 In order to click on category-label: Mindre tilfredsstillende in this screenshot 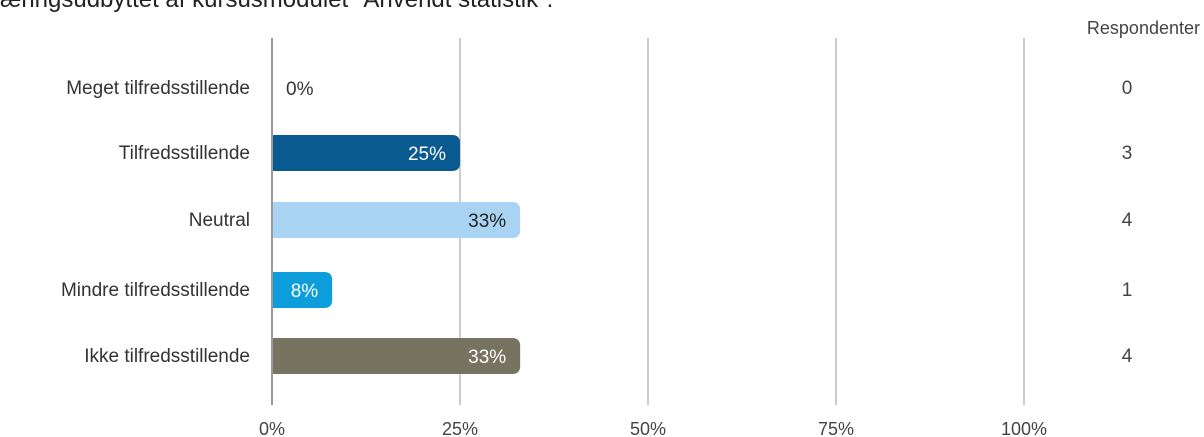, I will do `click(155, 290)`.